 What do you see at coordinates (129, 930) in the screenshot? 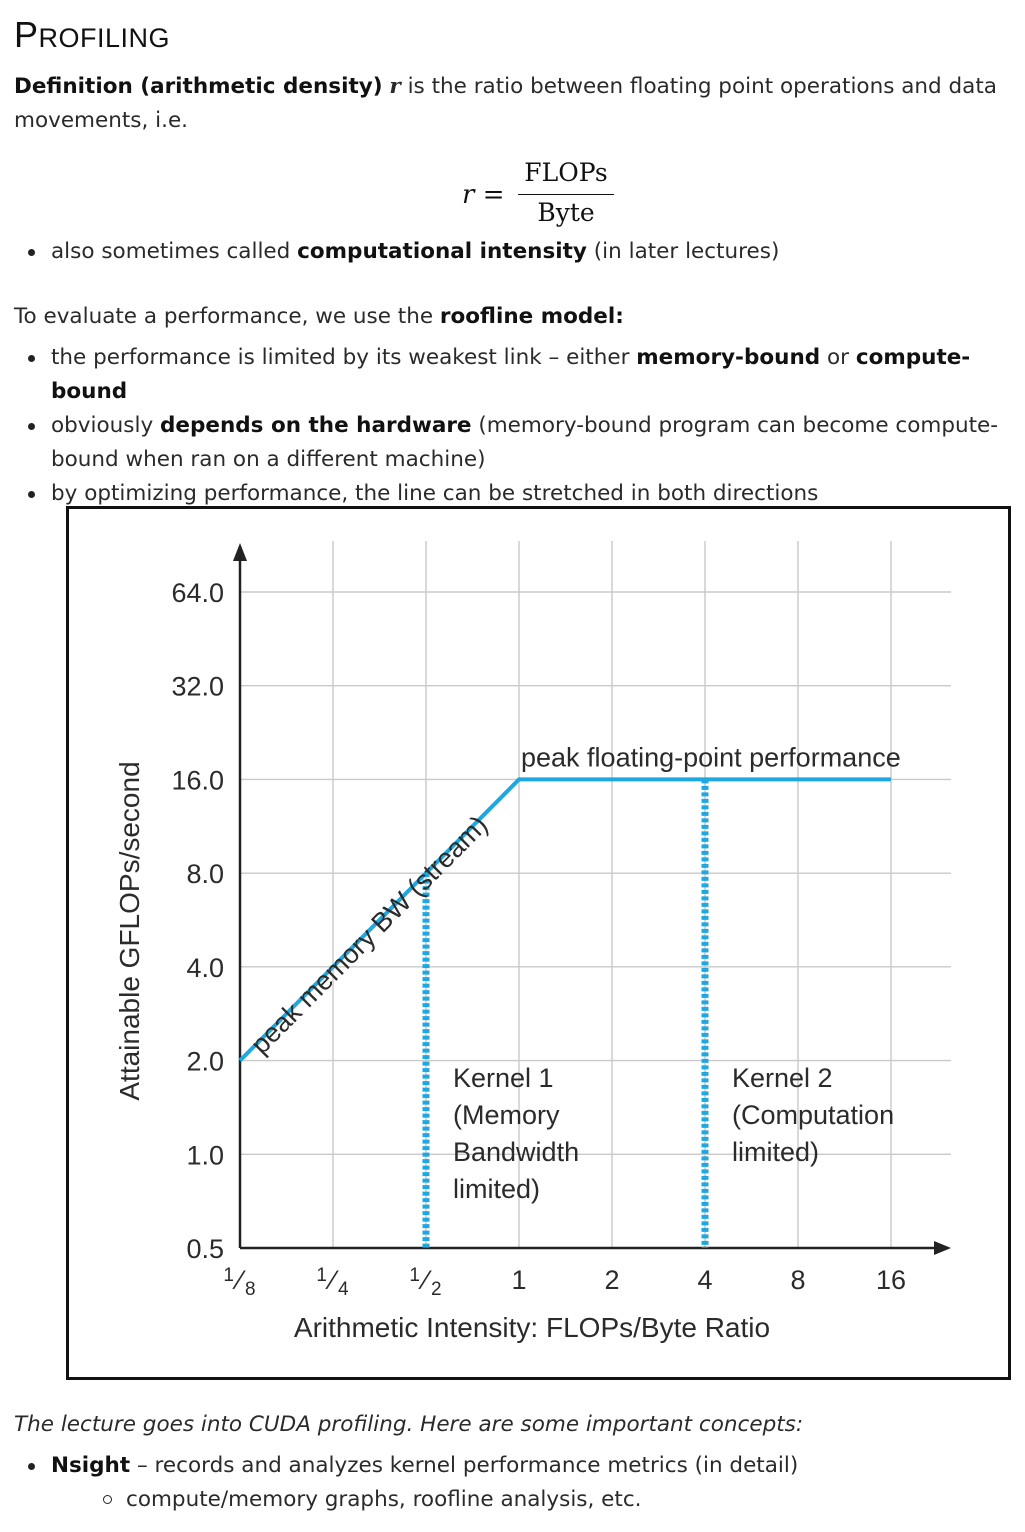
I see `y-axis-title: Attainable GFLOPs/second` at bounding box center [129, 930].